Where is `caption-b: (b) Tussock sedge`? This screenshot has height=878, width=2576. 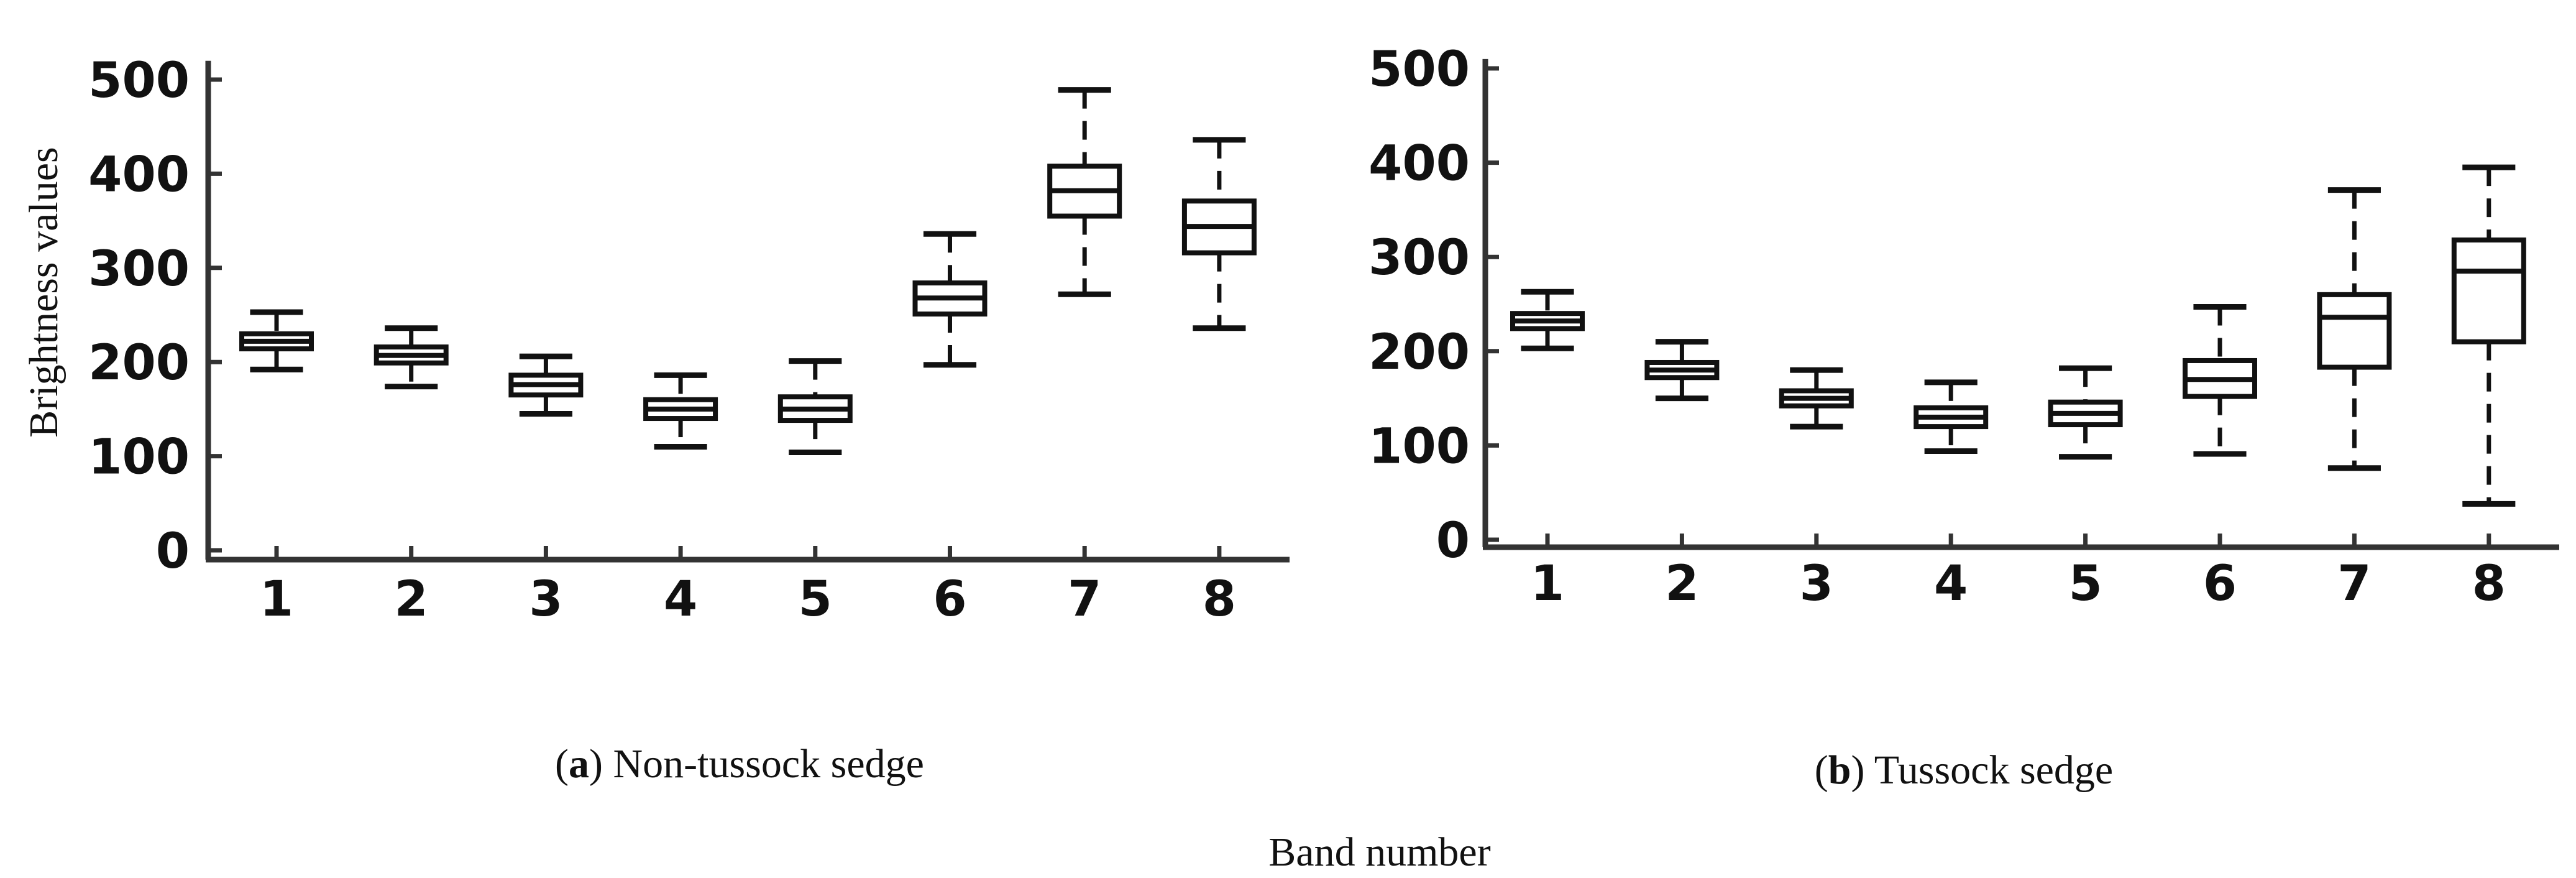 caption-b: (b) Tussock sedge is located at coordinates (1964, 770).